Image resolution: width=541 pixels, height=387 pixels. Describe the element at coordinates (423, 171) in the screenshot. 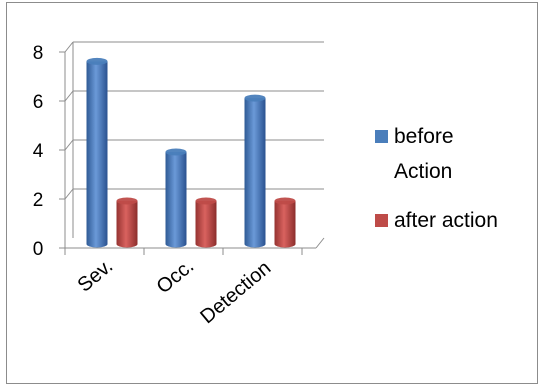

I see `legend-label-before-line2: Action` at that location.